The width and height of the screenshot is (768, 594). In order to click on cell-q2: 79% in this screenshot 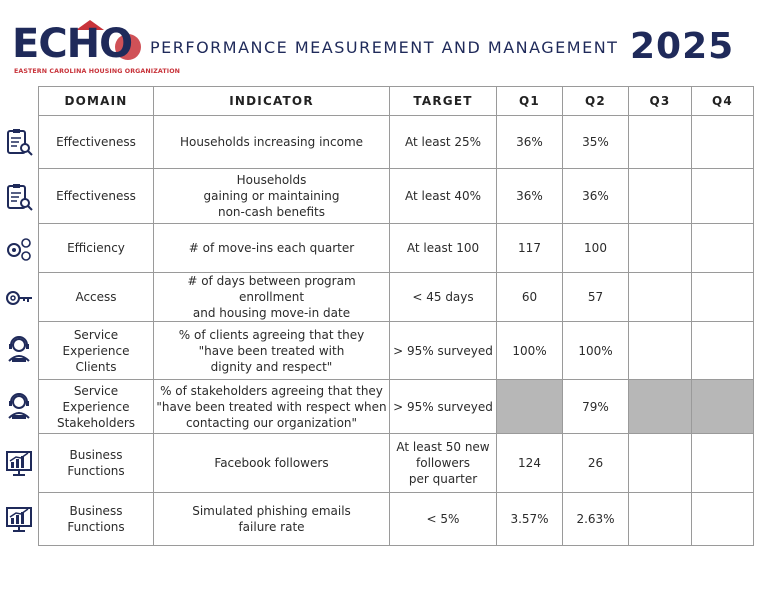, I will do `click(595, 406)`.